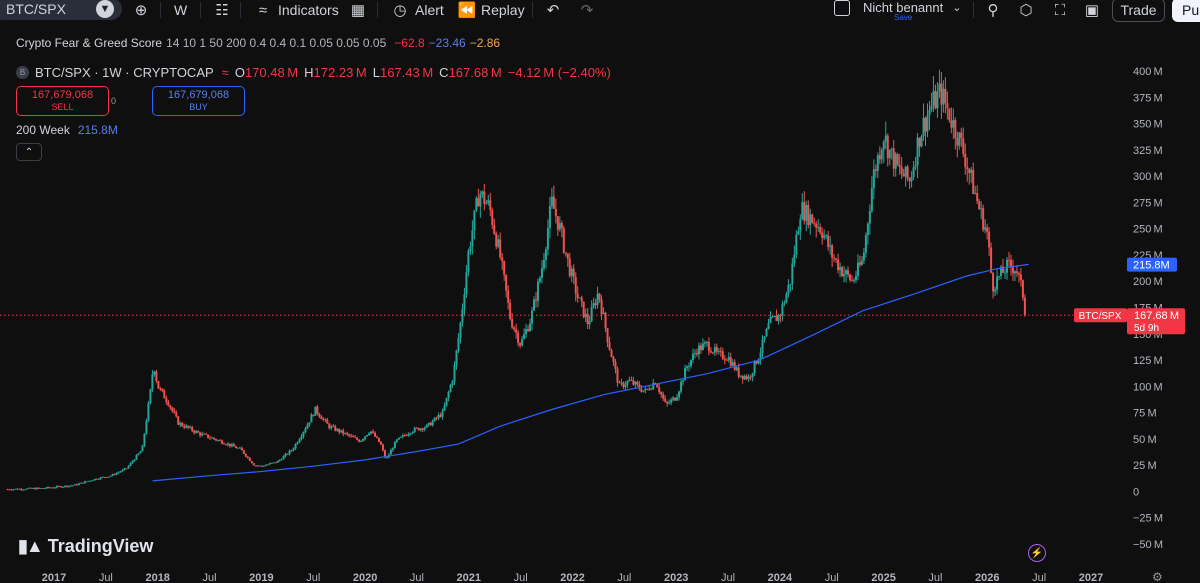 This screenshot has height=583, width=1200. Describe the element at coordinates (491, 10) in the screenshot. I see `replay-button: ⏪ Replay` at that location.